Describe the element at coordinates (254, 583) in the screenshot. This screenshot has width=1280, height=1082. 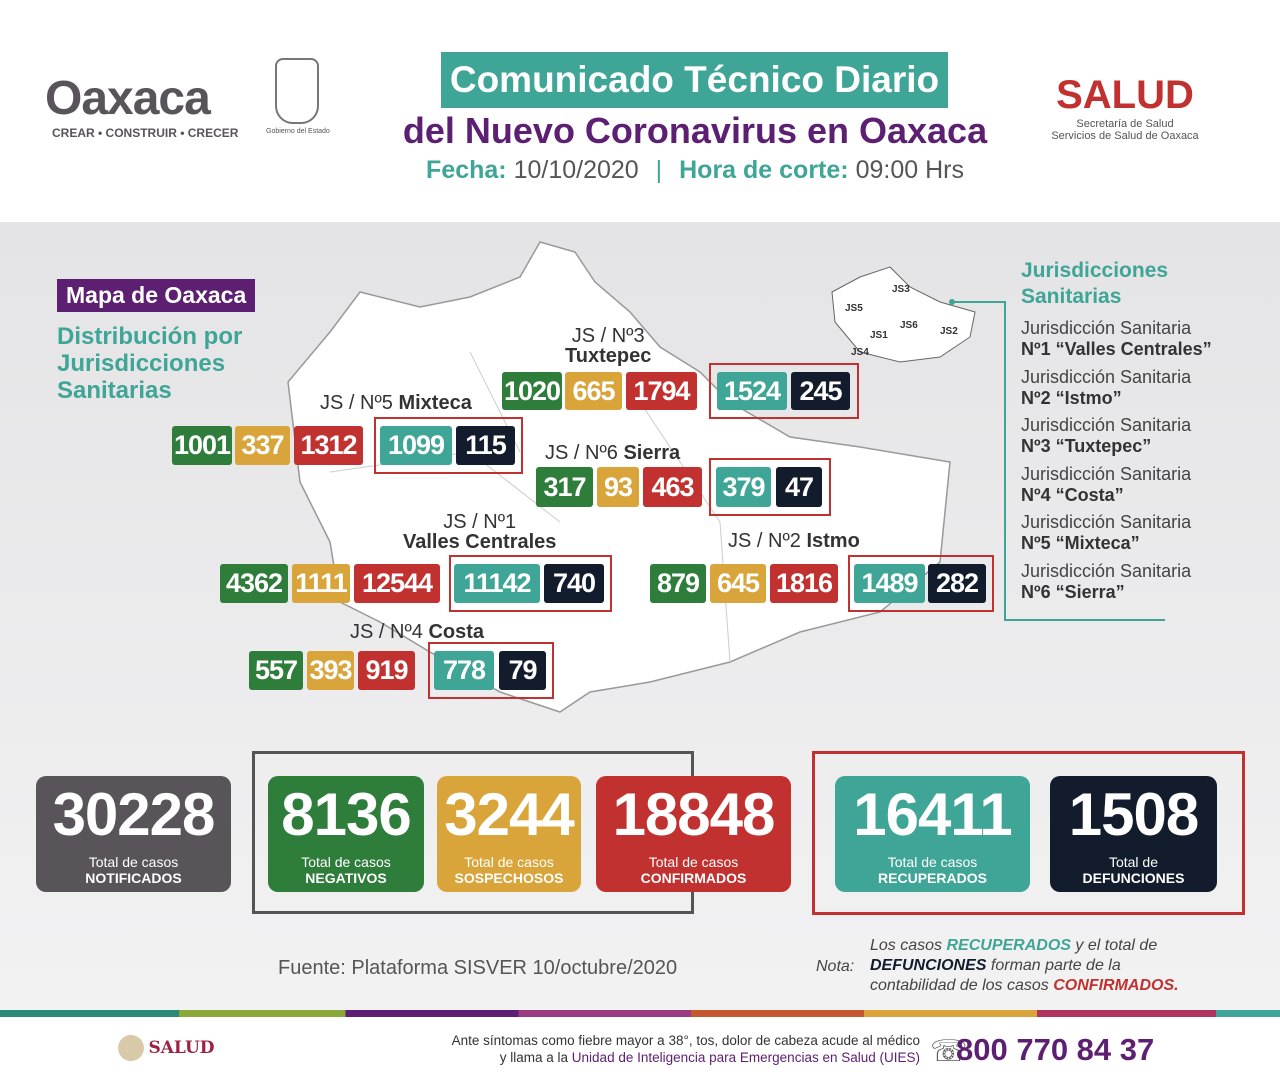
I see `region-negativos: 4362` at that location.